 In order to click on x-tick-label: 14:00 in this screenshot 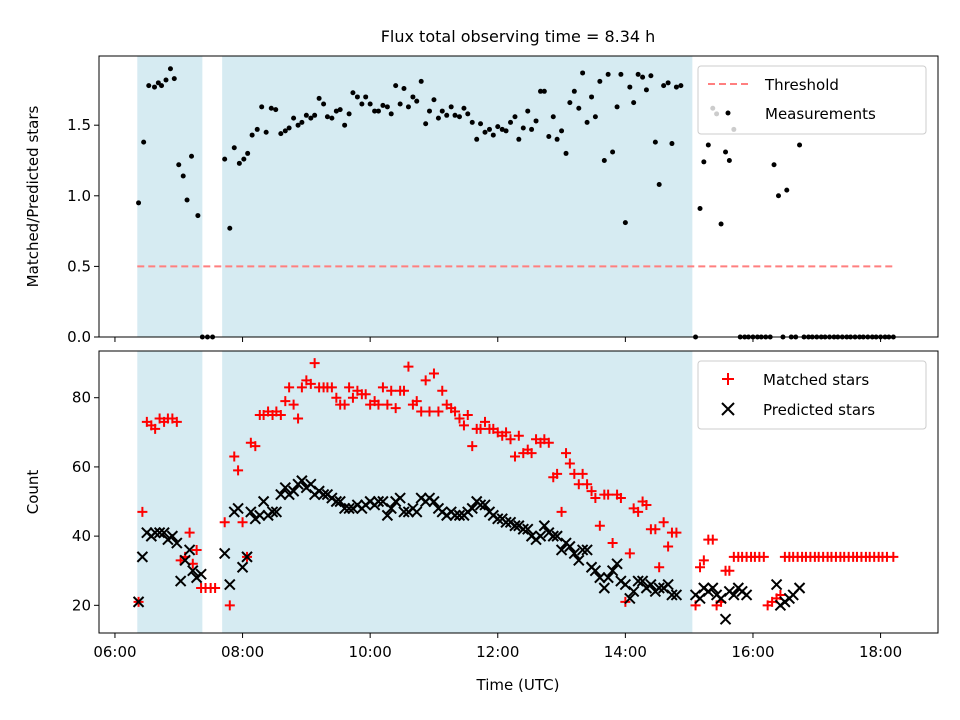, I will do `click(625, 652)`.